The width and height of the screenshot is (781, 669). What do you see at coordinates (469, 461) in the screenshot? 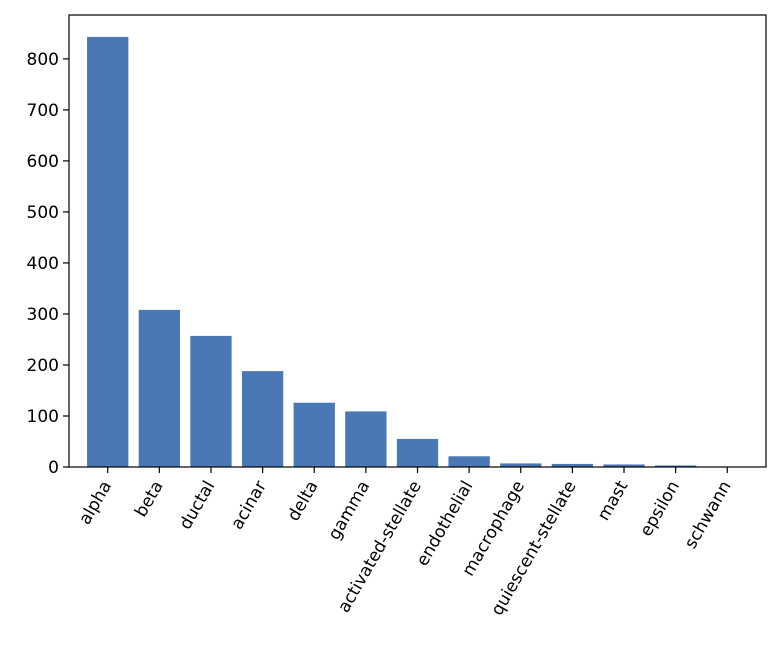
I see `bar-endothelial` at bounding box center [469, 461].